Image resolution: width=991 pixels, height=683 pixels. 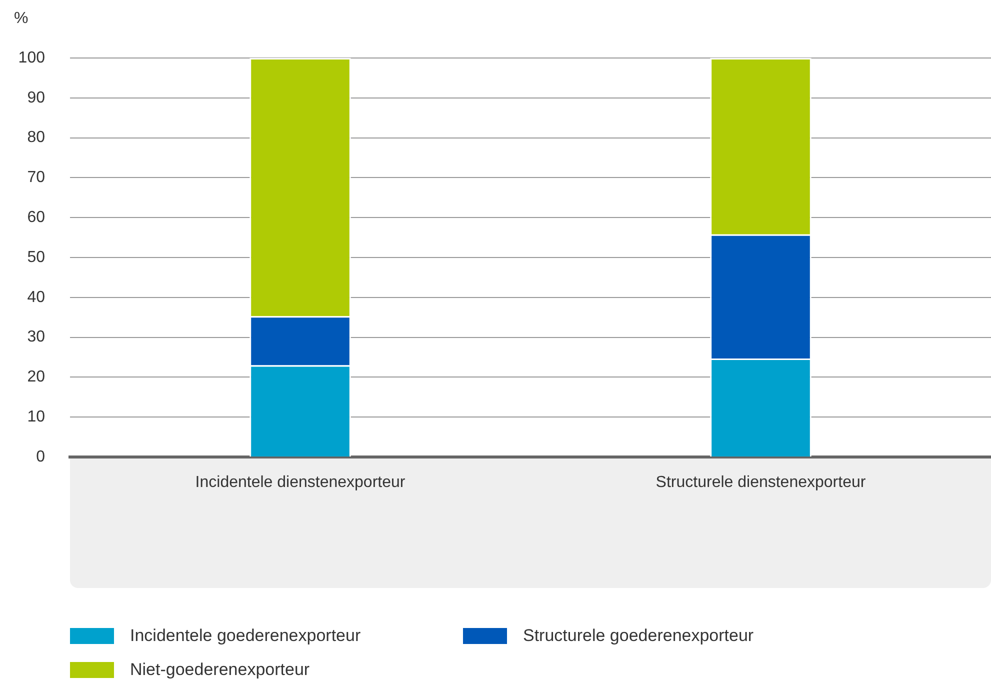 I want to click on y-tick-label: 0, so click(x=41, y=457).